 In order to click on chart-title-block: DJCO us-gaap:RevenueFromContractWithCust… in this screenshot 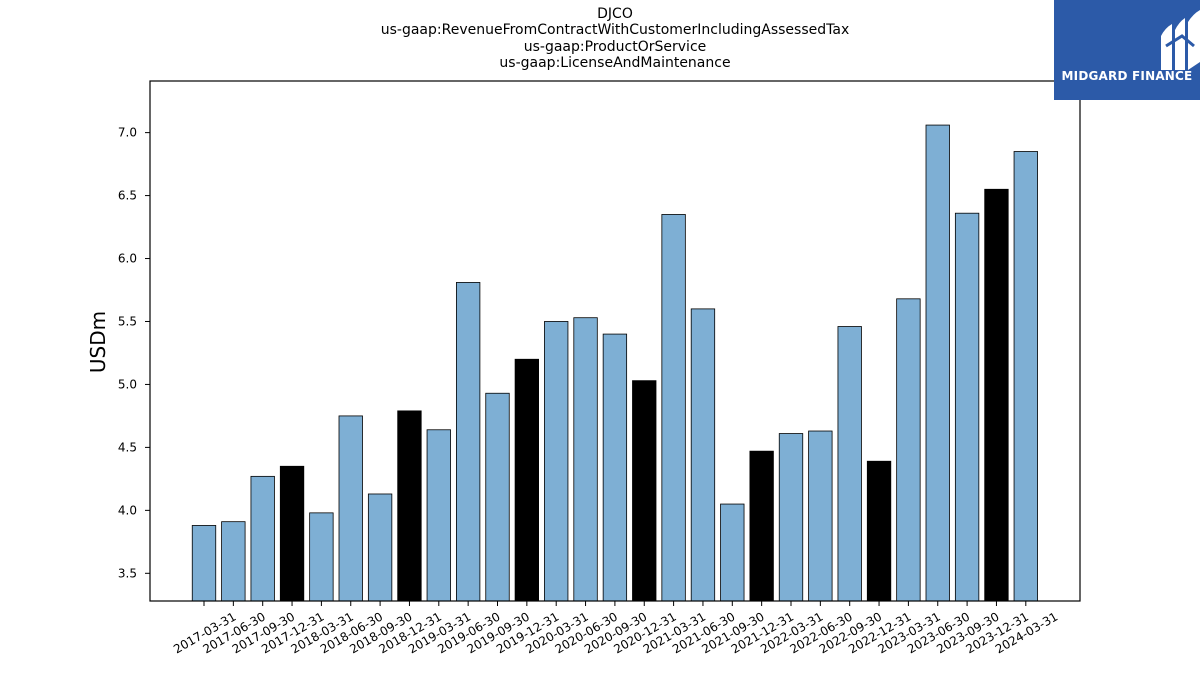, I will do `click(615, 38)`.